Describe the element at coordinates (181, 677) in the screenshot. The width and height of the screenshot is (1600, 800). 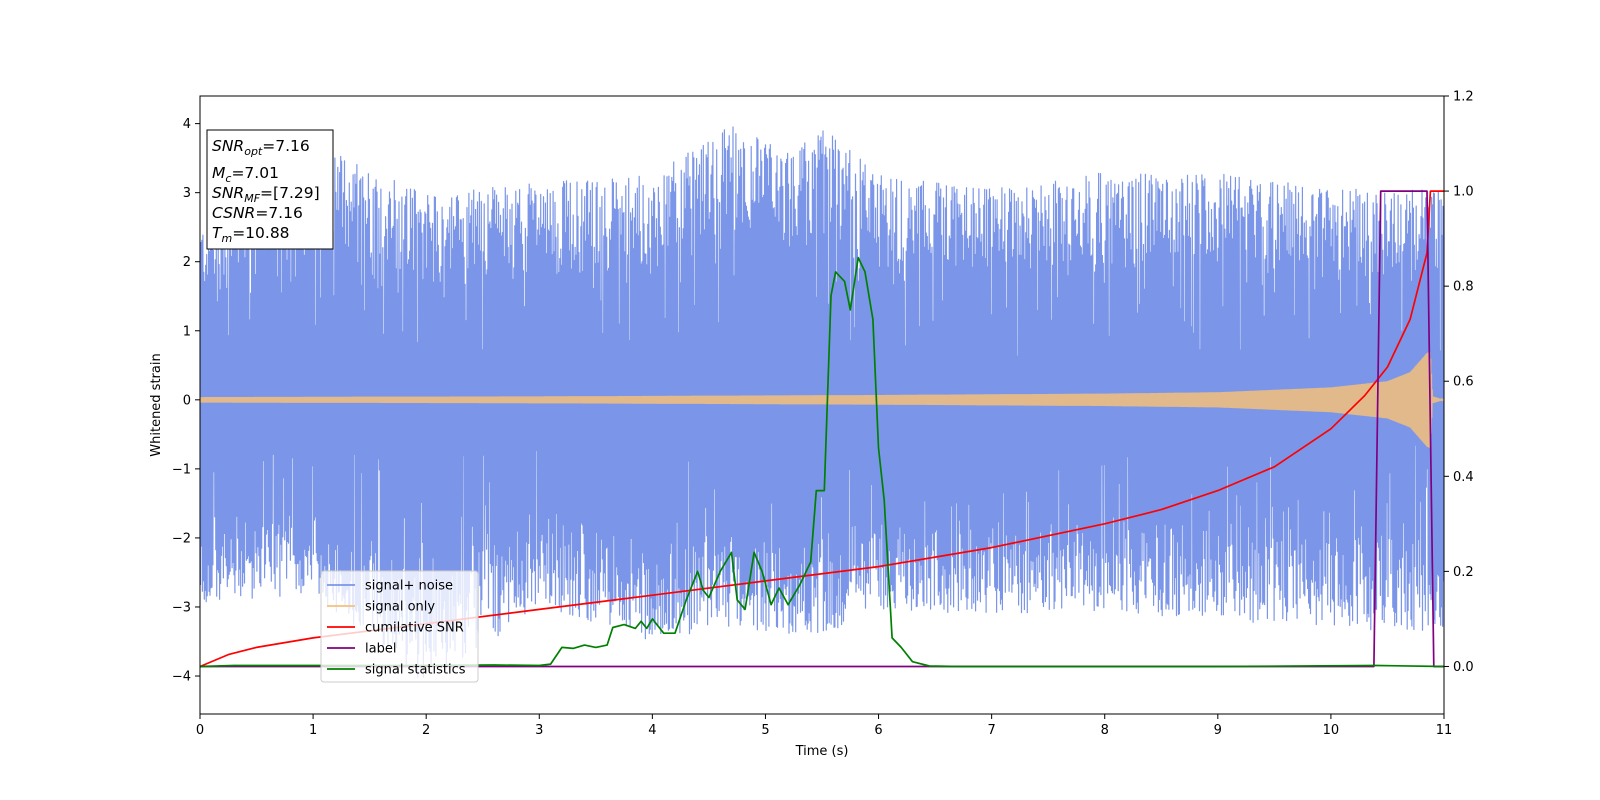
I see `left-y-tick-label: −4` at that location.